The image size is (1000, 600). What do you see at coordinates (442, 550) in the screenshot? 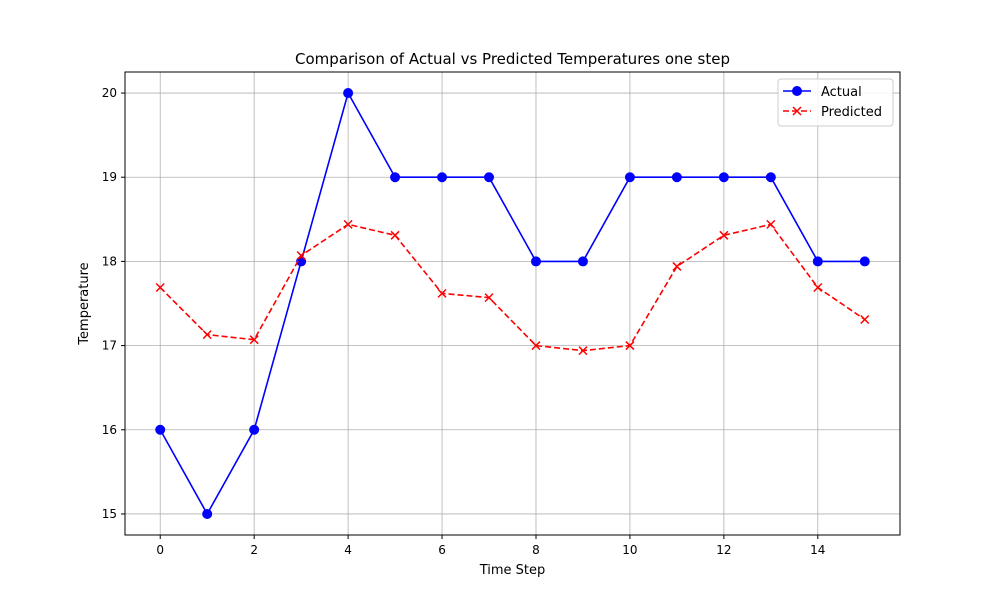
I see `x-tick-label: 6` at bounding box center [442, 550].